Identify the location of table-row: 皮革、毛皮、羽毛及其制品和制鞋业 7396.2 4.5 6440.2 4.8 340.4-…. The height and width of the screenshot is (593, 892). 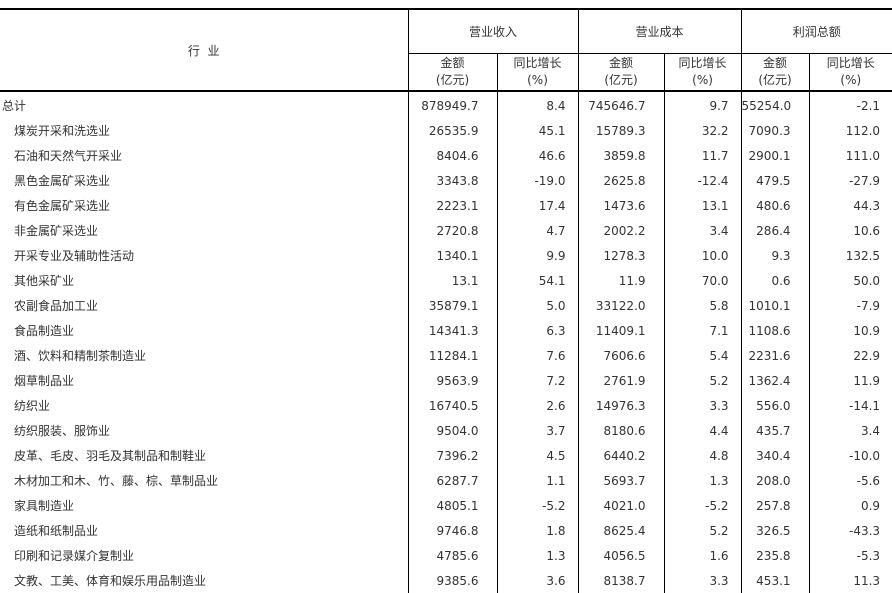
(446, 455).